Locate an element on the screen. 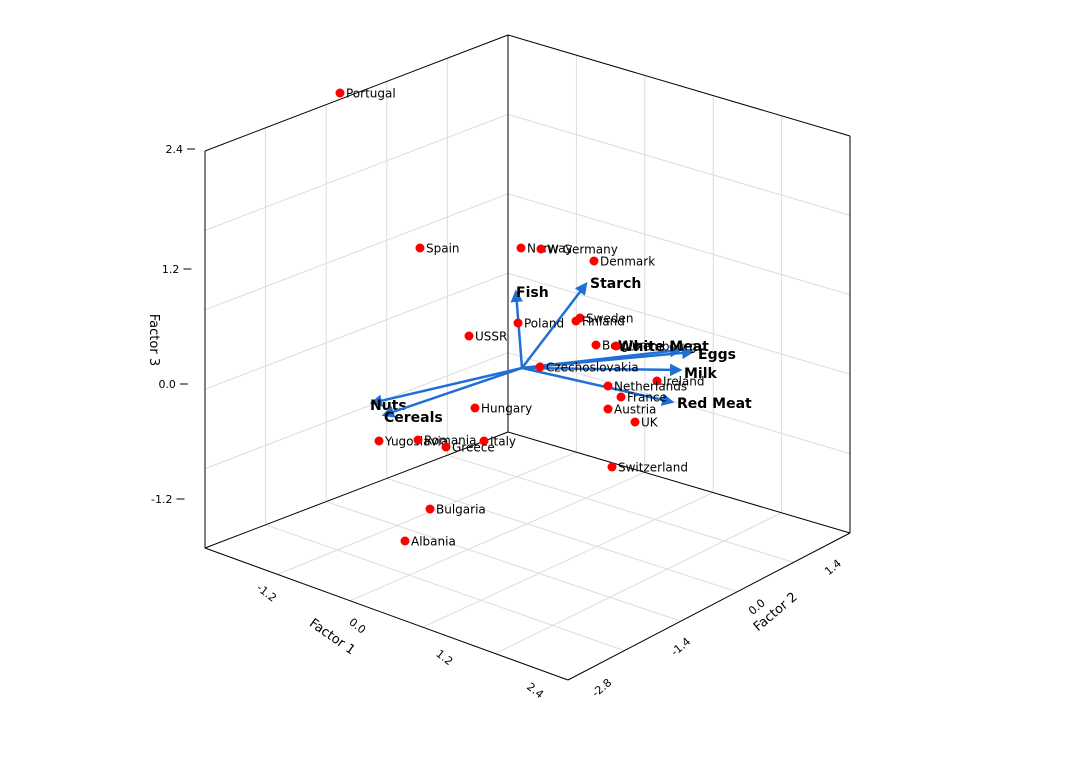  vector-label: Starch is located at coordinates (615, 284).